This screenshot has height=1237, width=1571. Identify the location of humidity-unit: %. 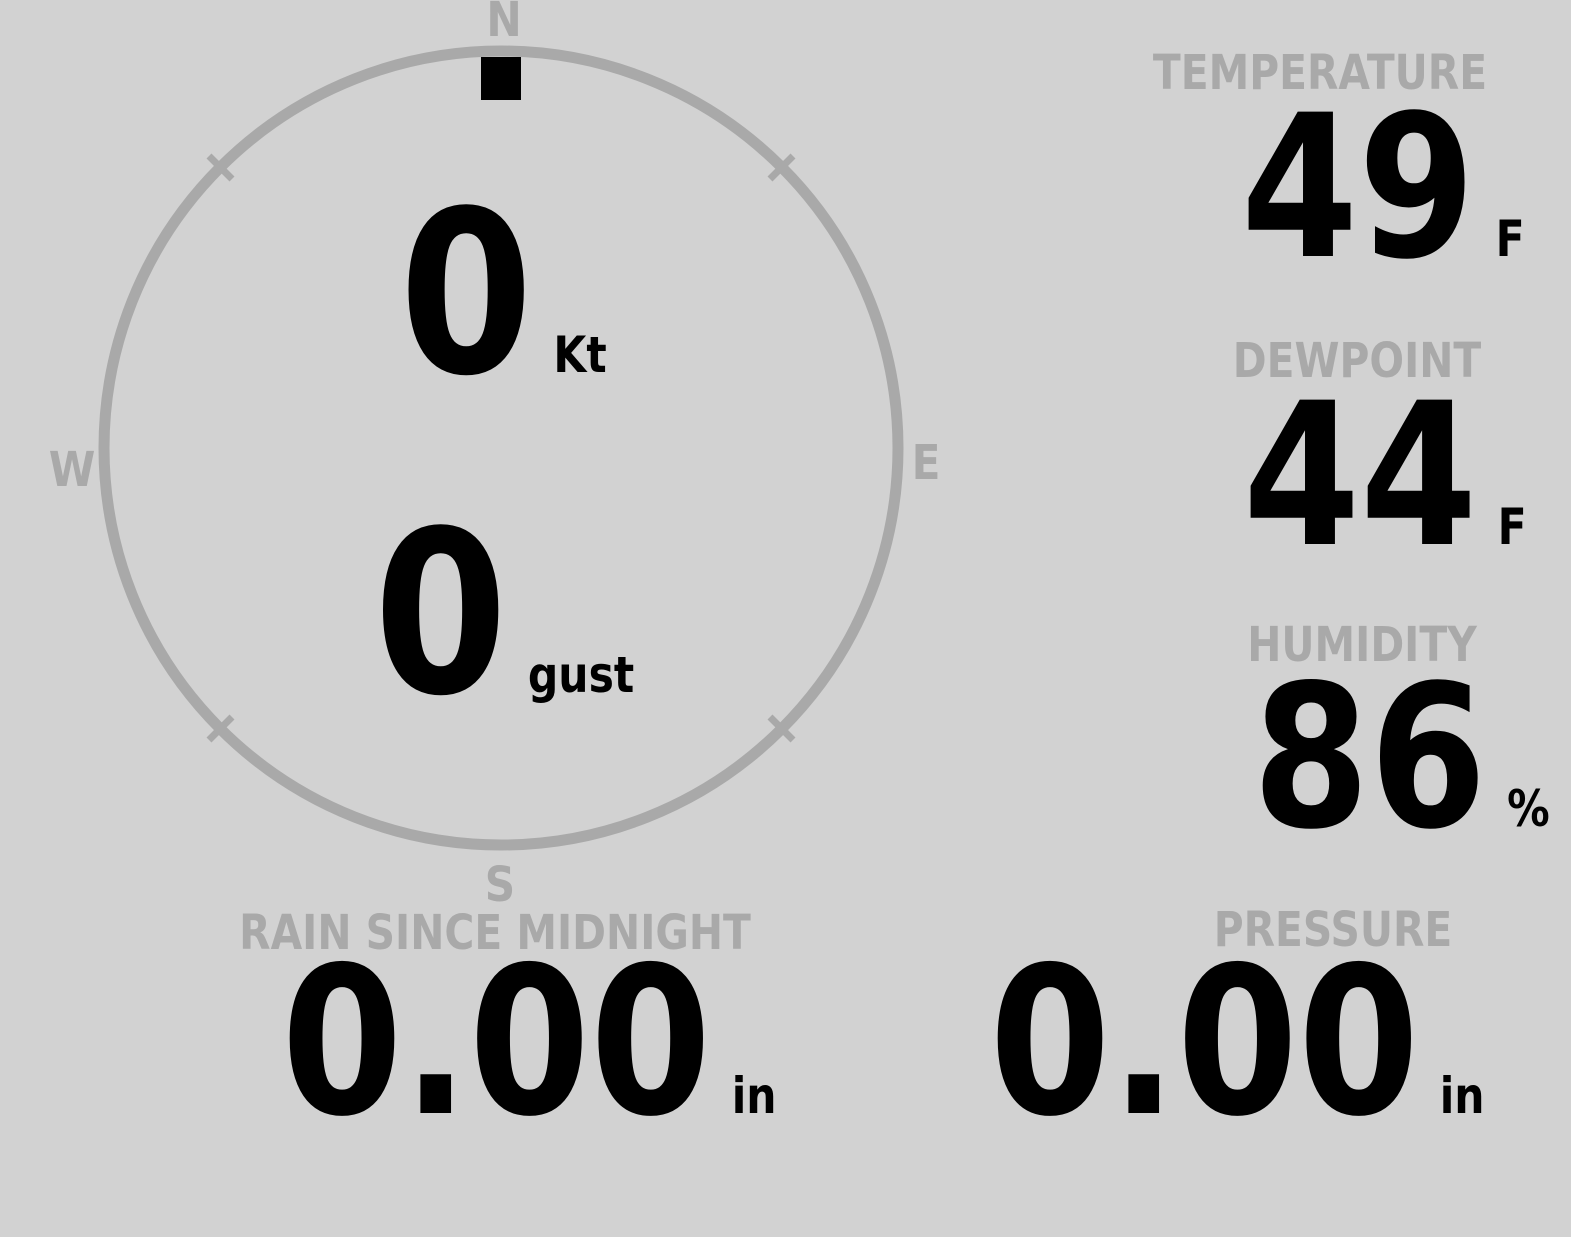
(1528, 809).